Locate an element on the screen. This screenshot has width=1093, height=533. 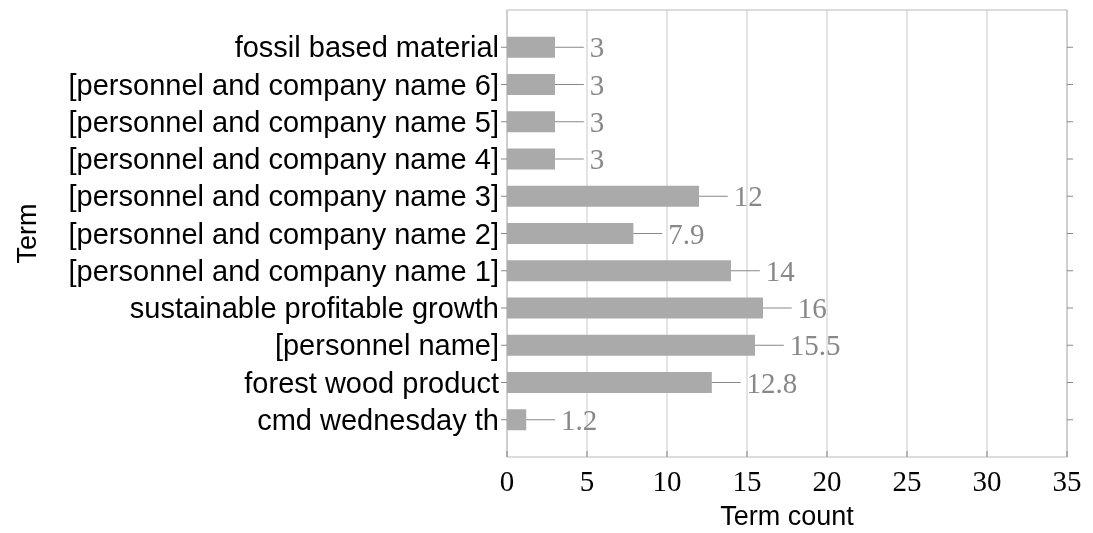
y-tick-label: sustainable profitable growth is located at coordinates (314, 308).